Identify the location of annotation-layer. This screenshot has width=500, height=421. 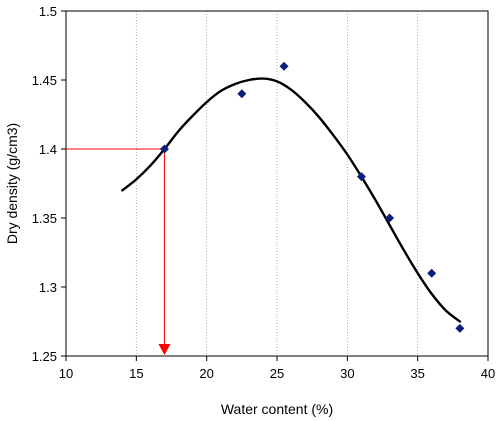
(118, 251).